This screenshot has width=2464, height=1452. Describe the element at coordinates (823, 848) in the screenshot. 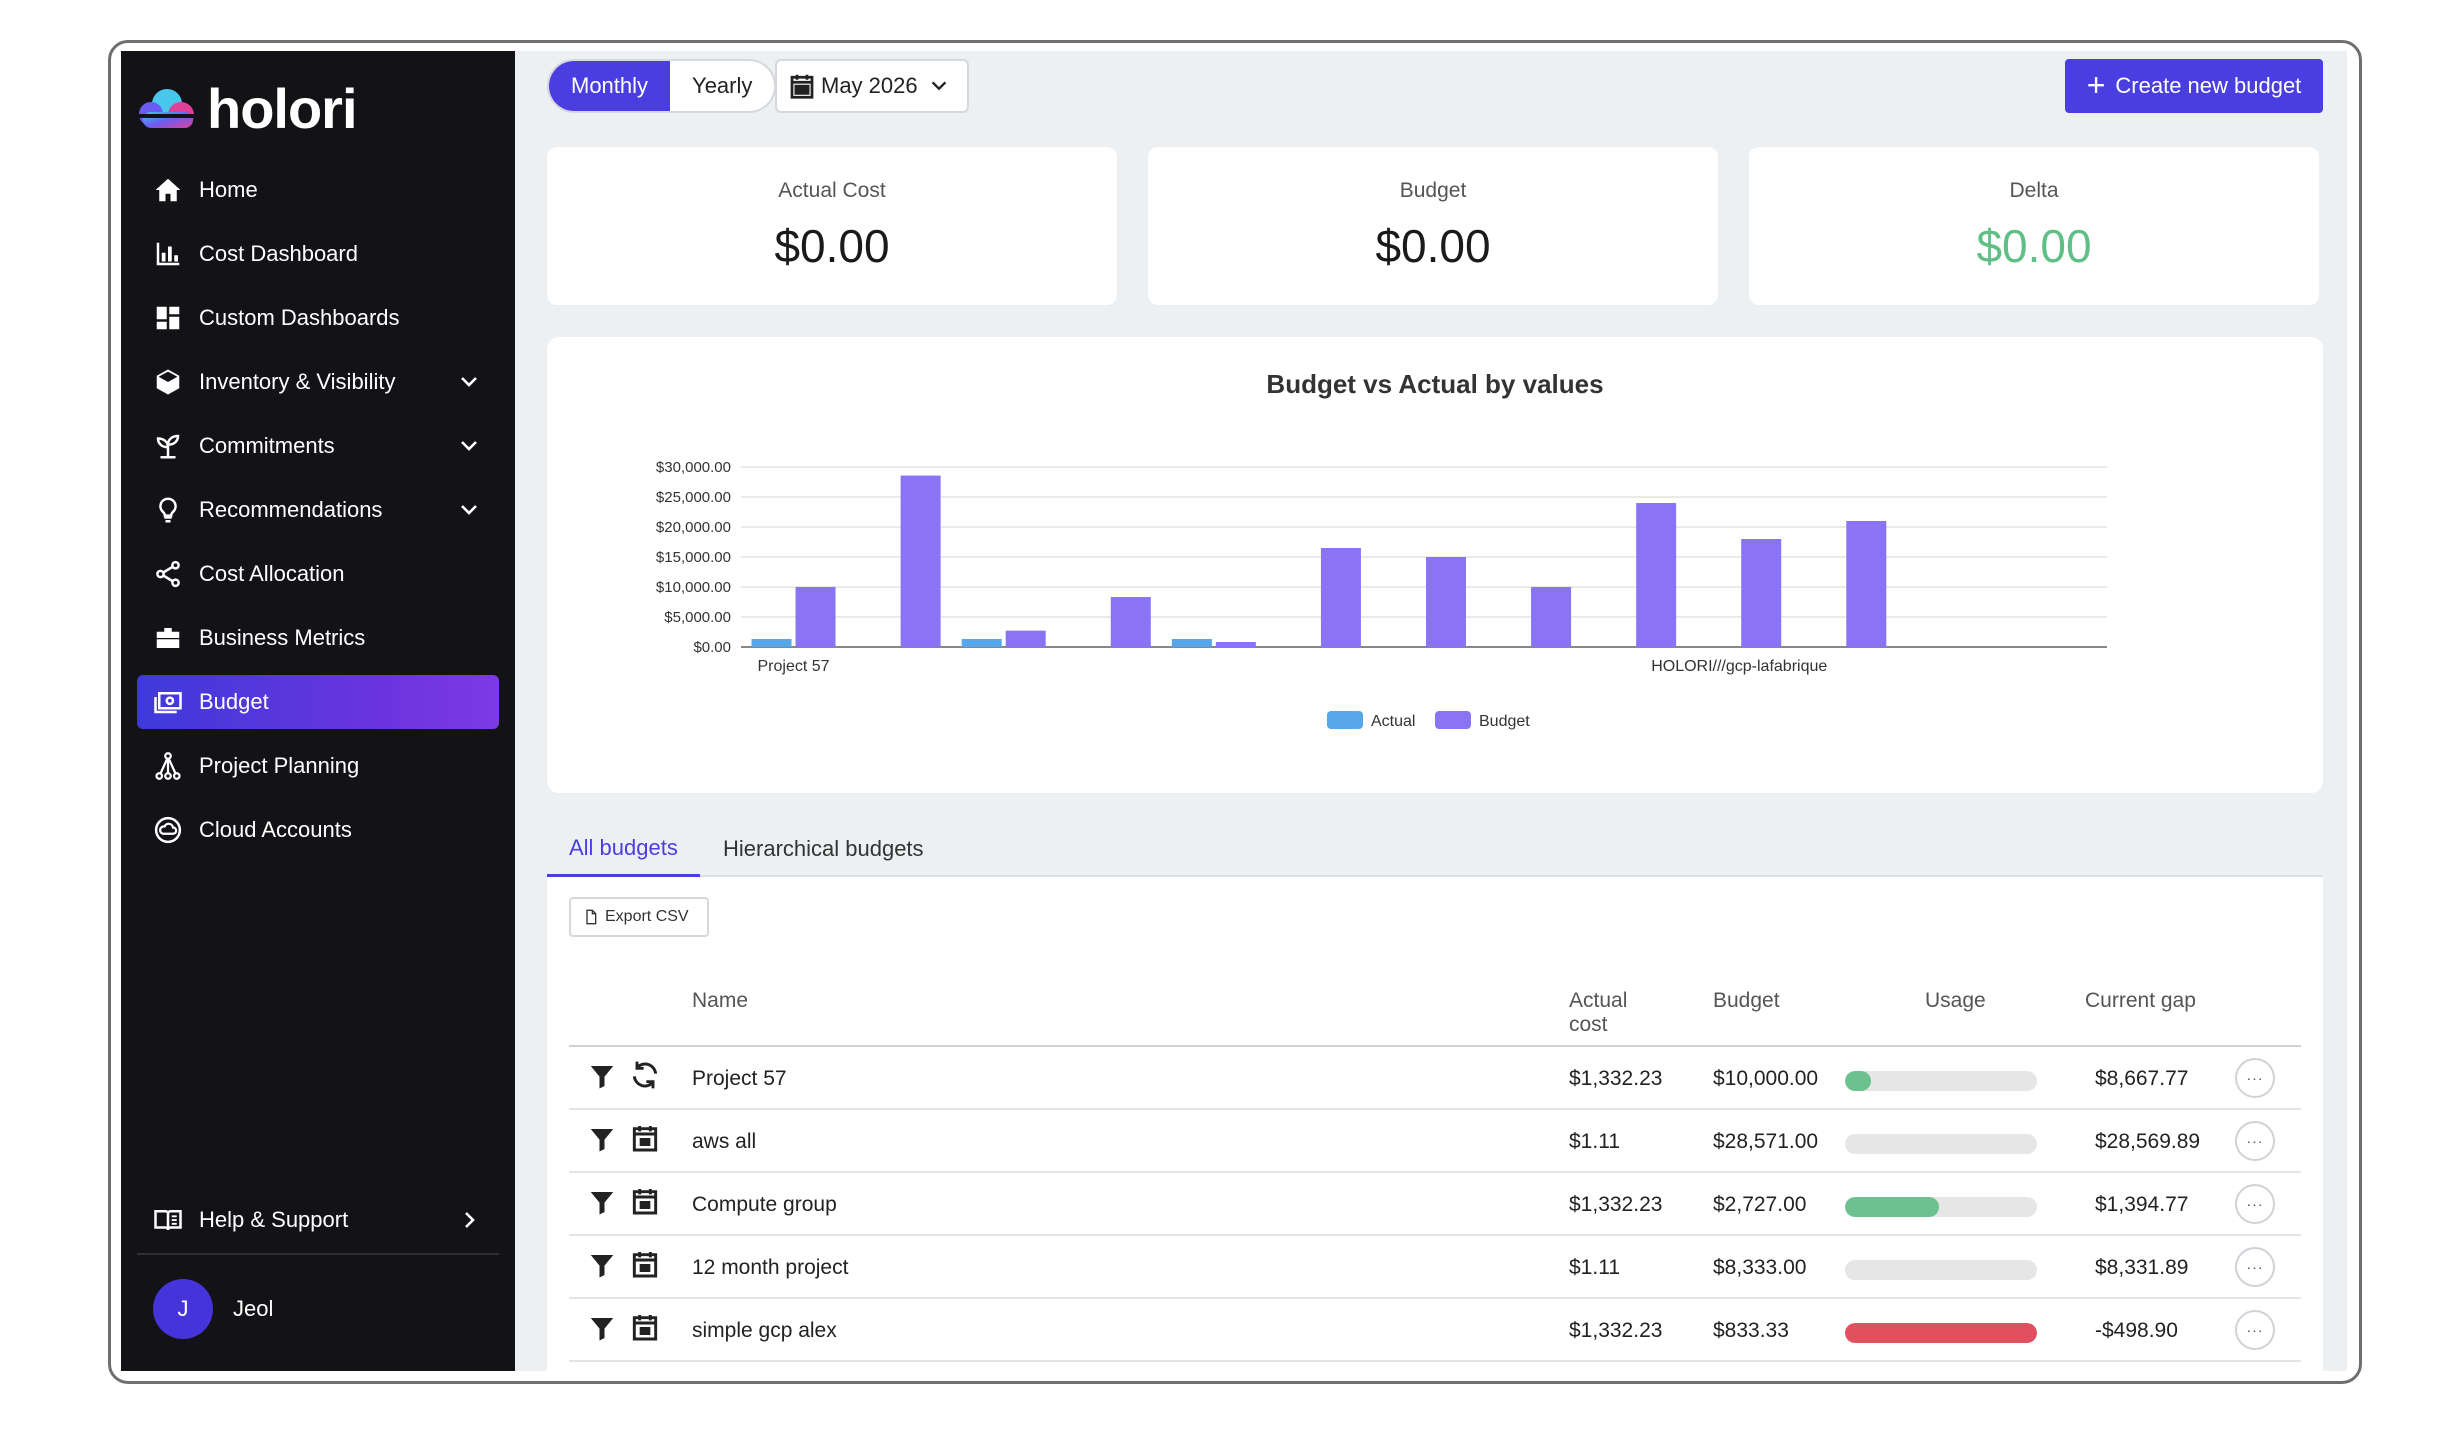

I see `tab-hierarchical-budgets: Hierarchical budgets` at that location.